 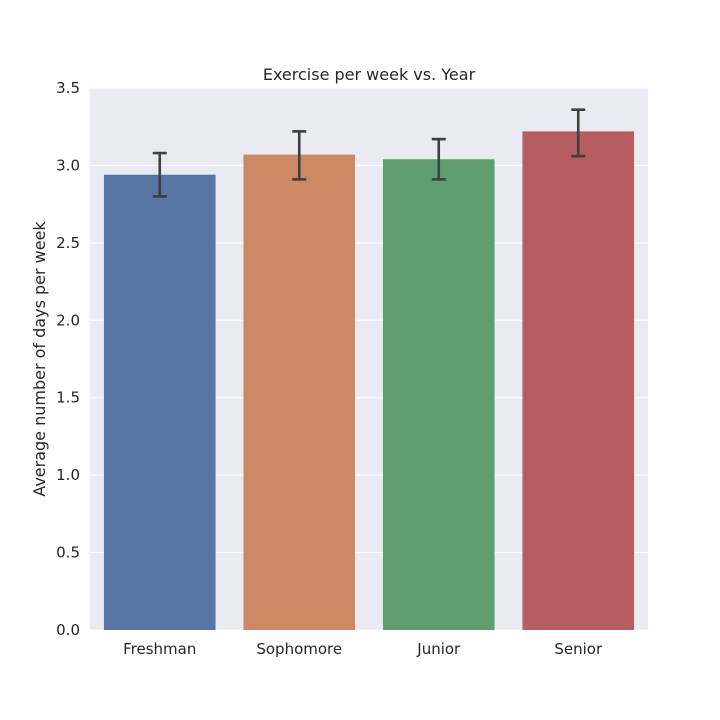 What do you see at coordinates (578, 649) in the screenshot?
I see `x-tick-label: Senior` at bounding box center [578, 649].